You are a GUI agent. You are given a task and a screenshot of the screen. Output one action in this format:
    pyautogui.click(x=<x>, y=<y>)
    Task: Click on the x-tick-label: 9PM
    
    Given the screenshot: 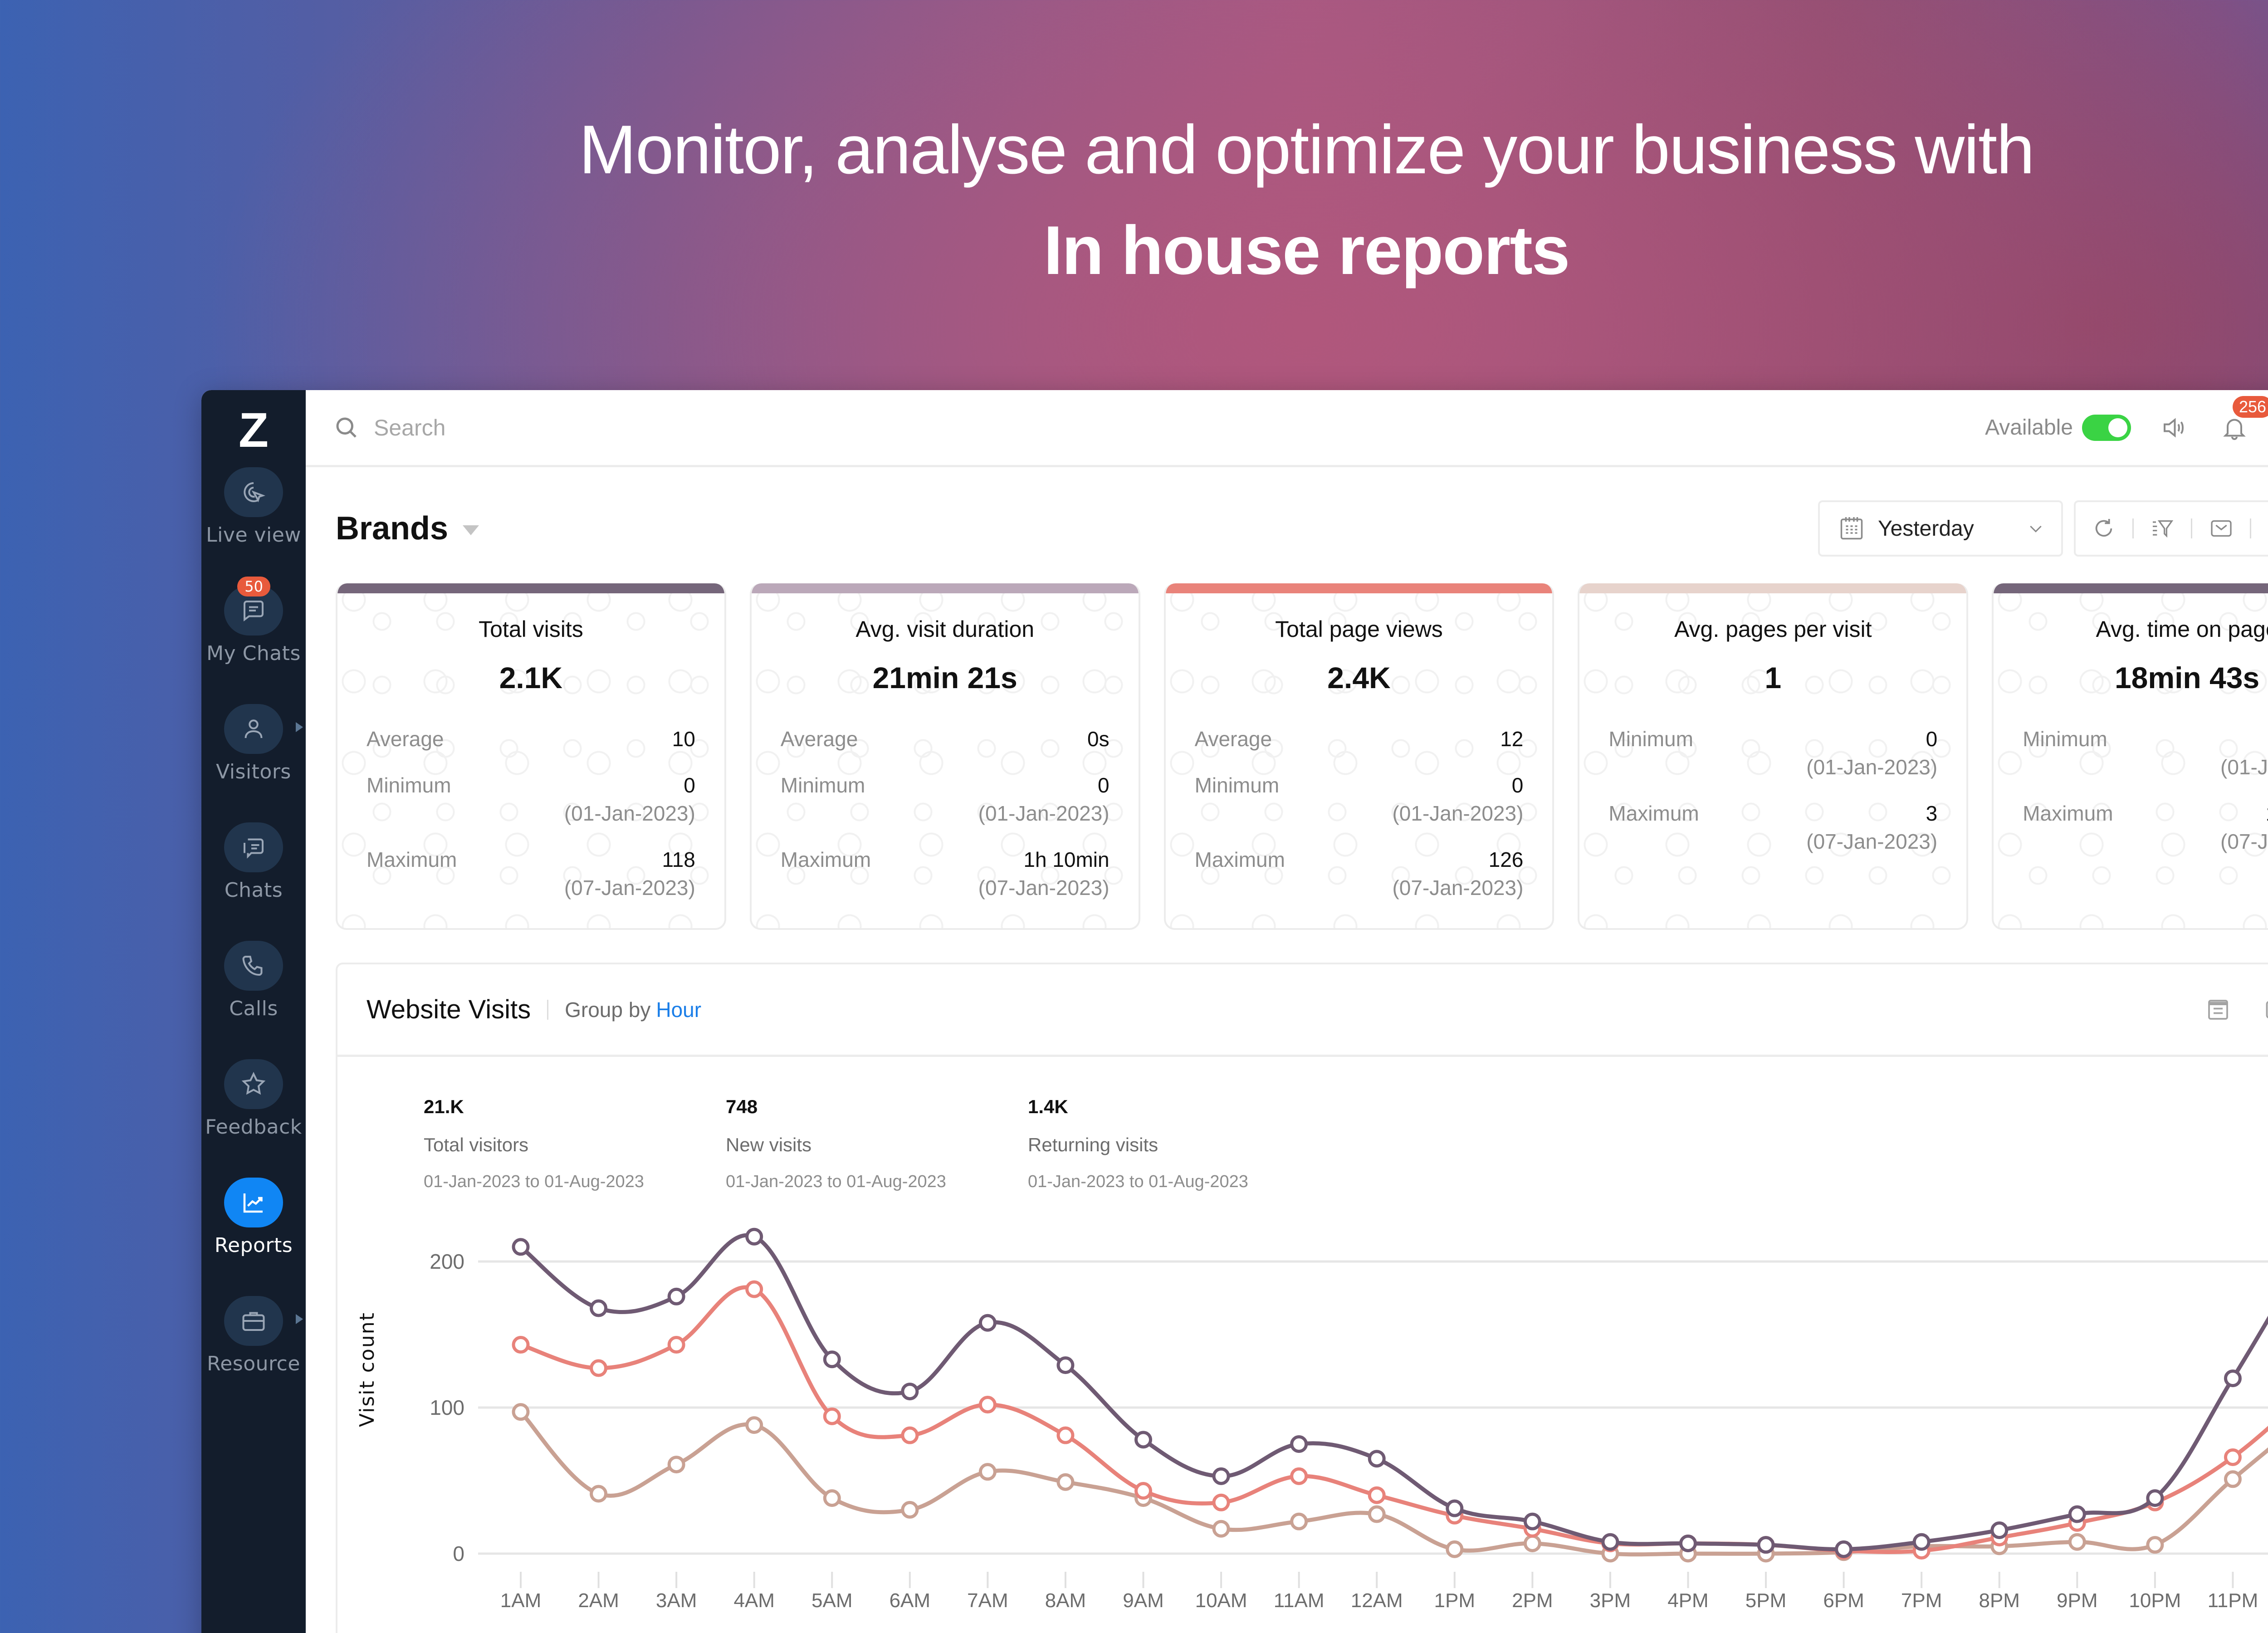 What is the action you would take?
    pyautogui.click(x=2077, y=1600)
    